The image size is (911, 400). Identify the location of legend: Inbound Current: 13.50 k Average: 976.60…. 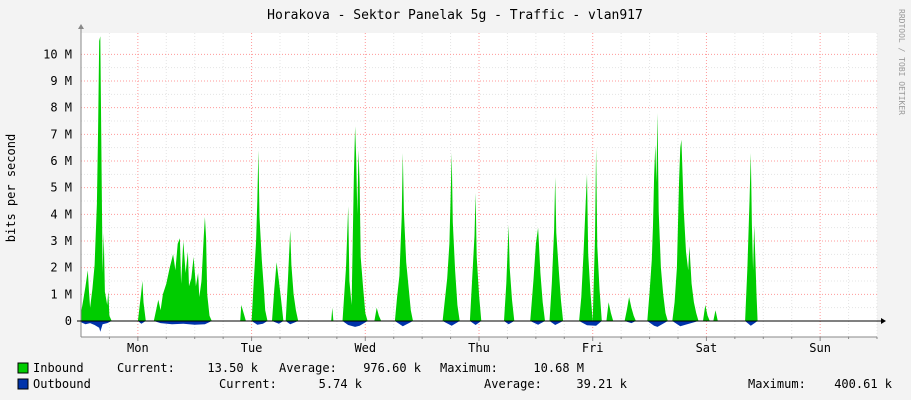
(455, 376).